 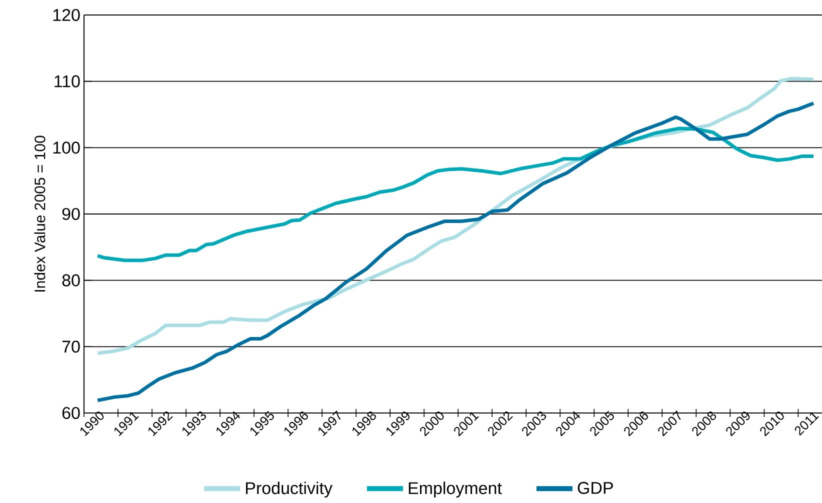 I want to click on y-tick-label: 80, so click(x=71, y=280).